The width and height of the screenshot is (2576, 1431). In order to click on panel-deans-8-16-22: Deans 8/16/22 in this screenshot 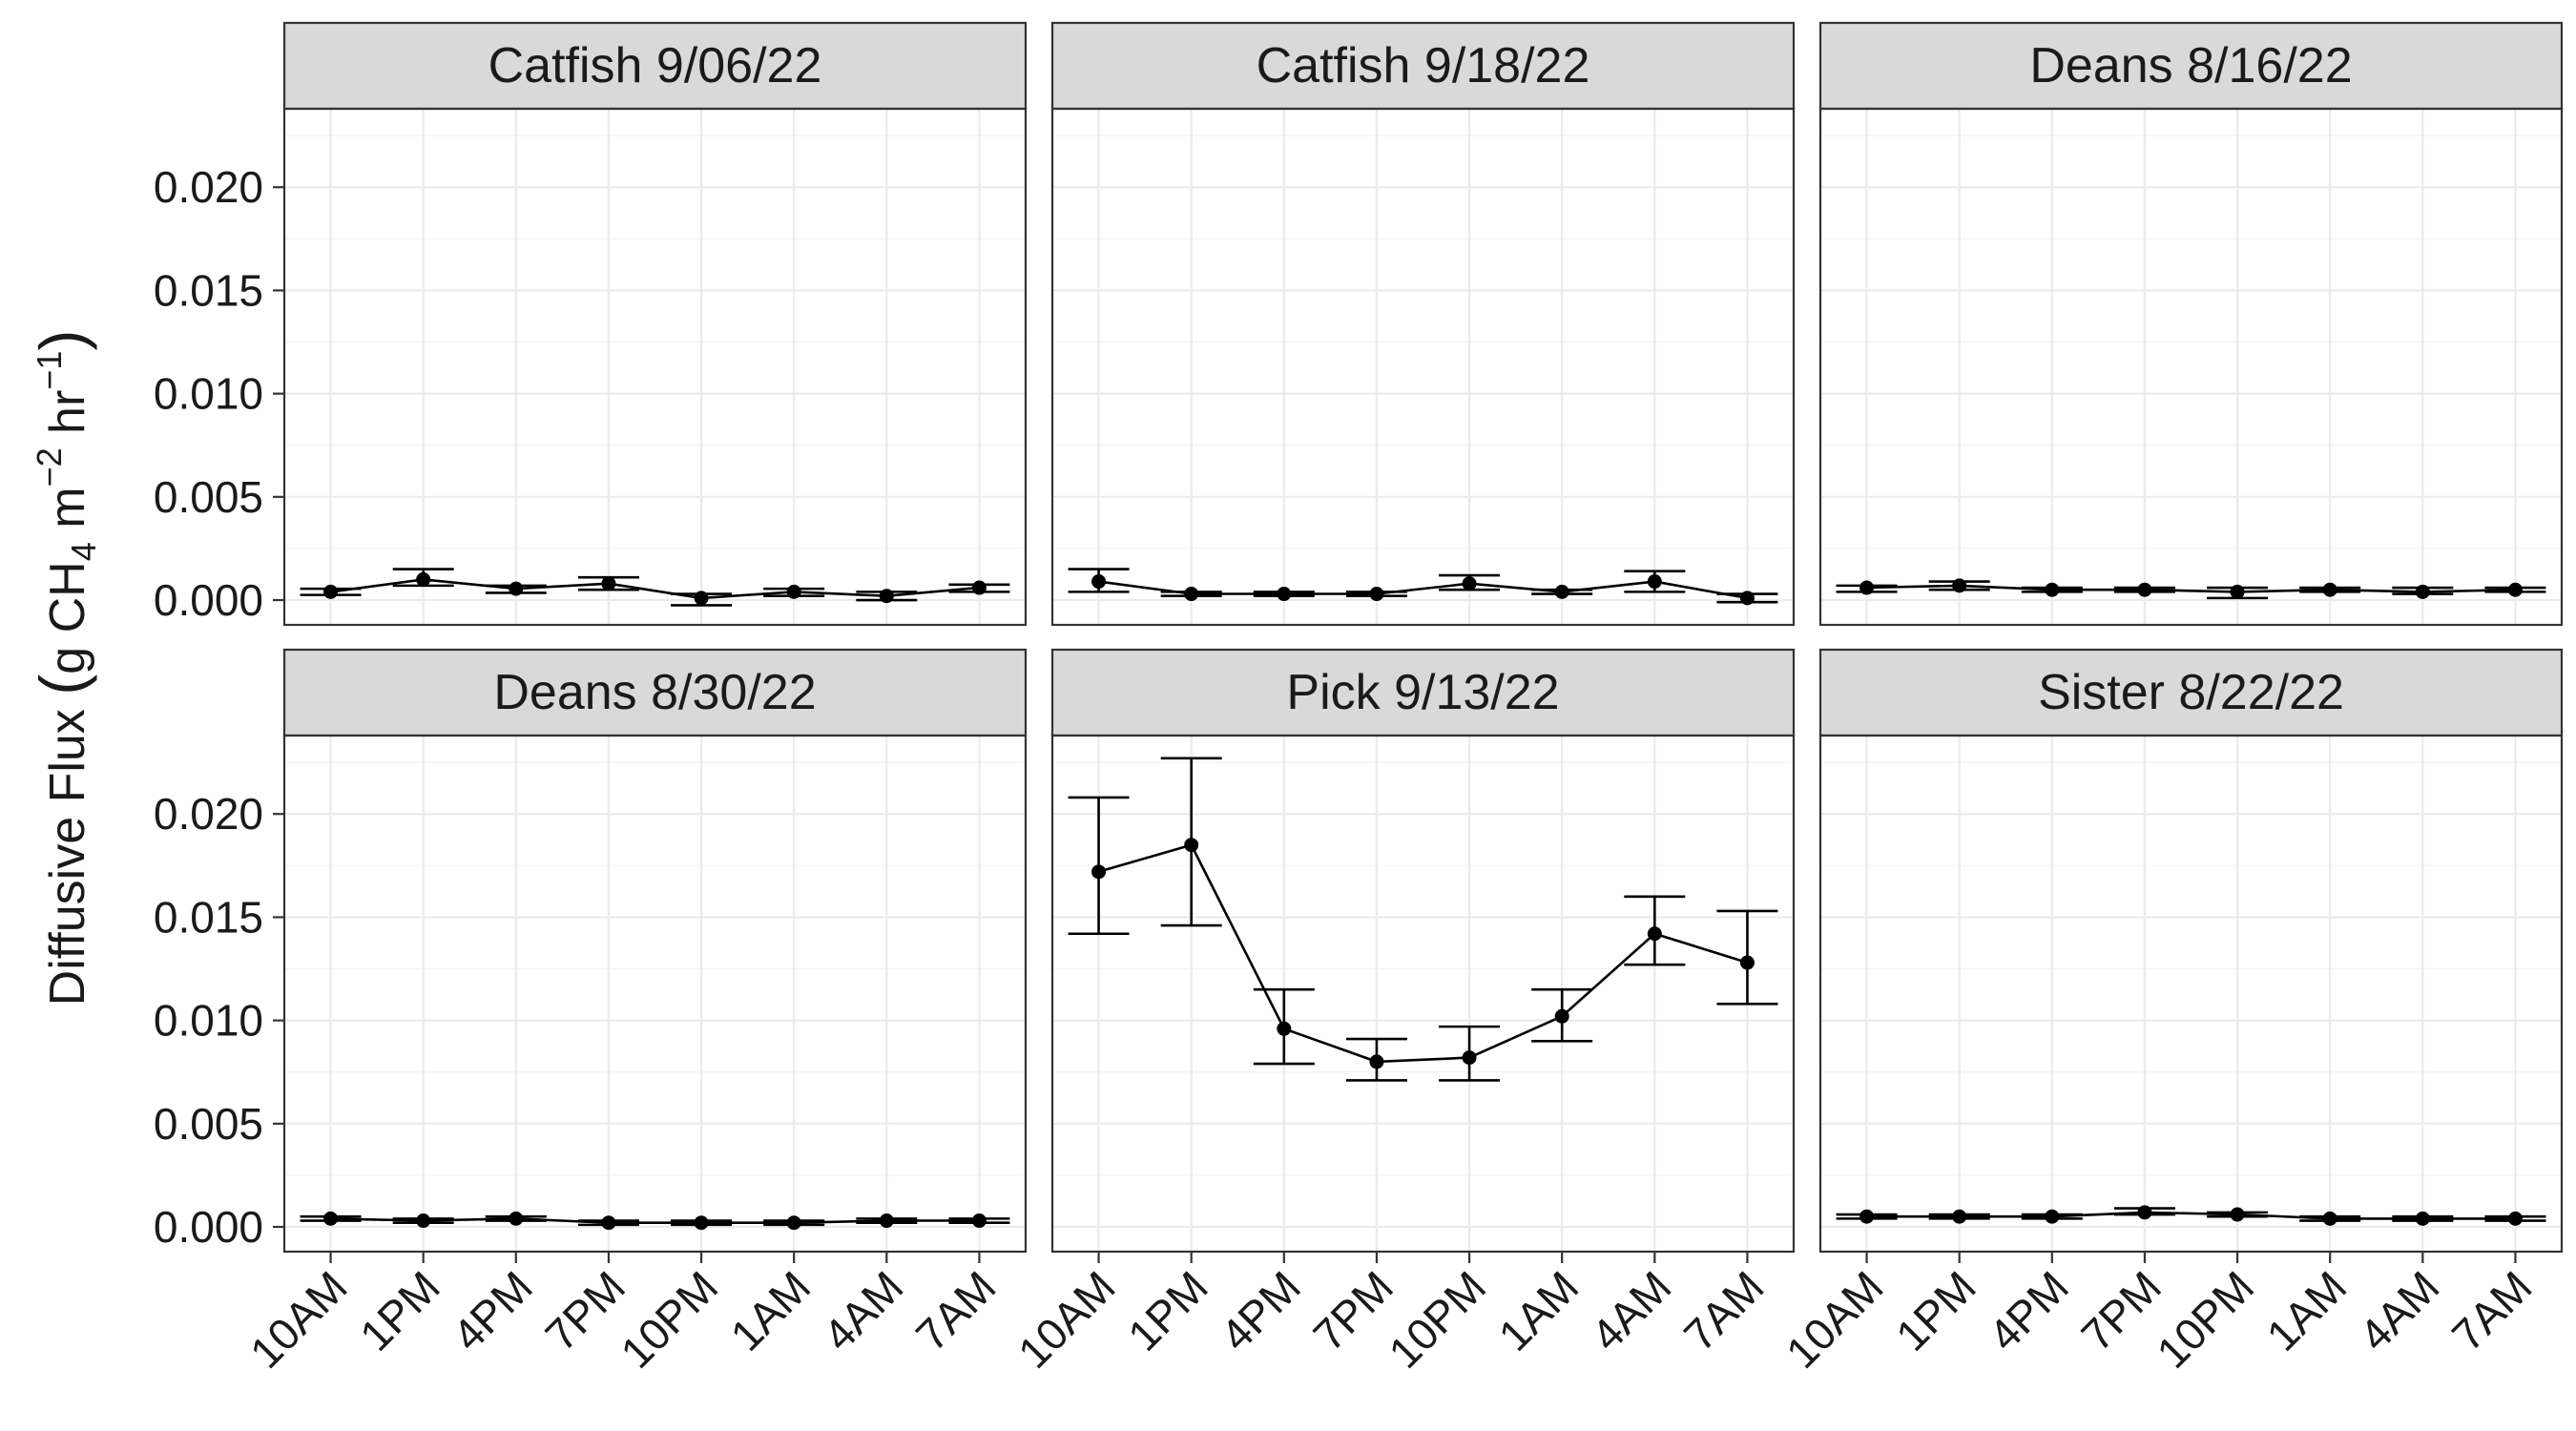, I will do `click(2191, 324)`.